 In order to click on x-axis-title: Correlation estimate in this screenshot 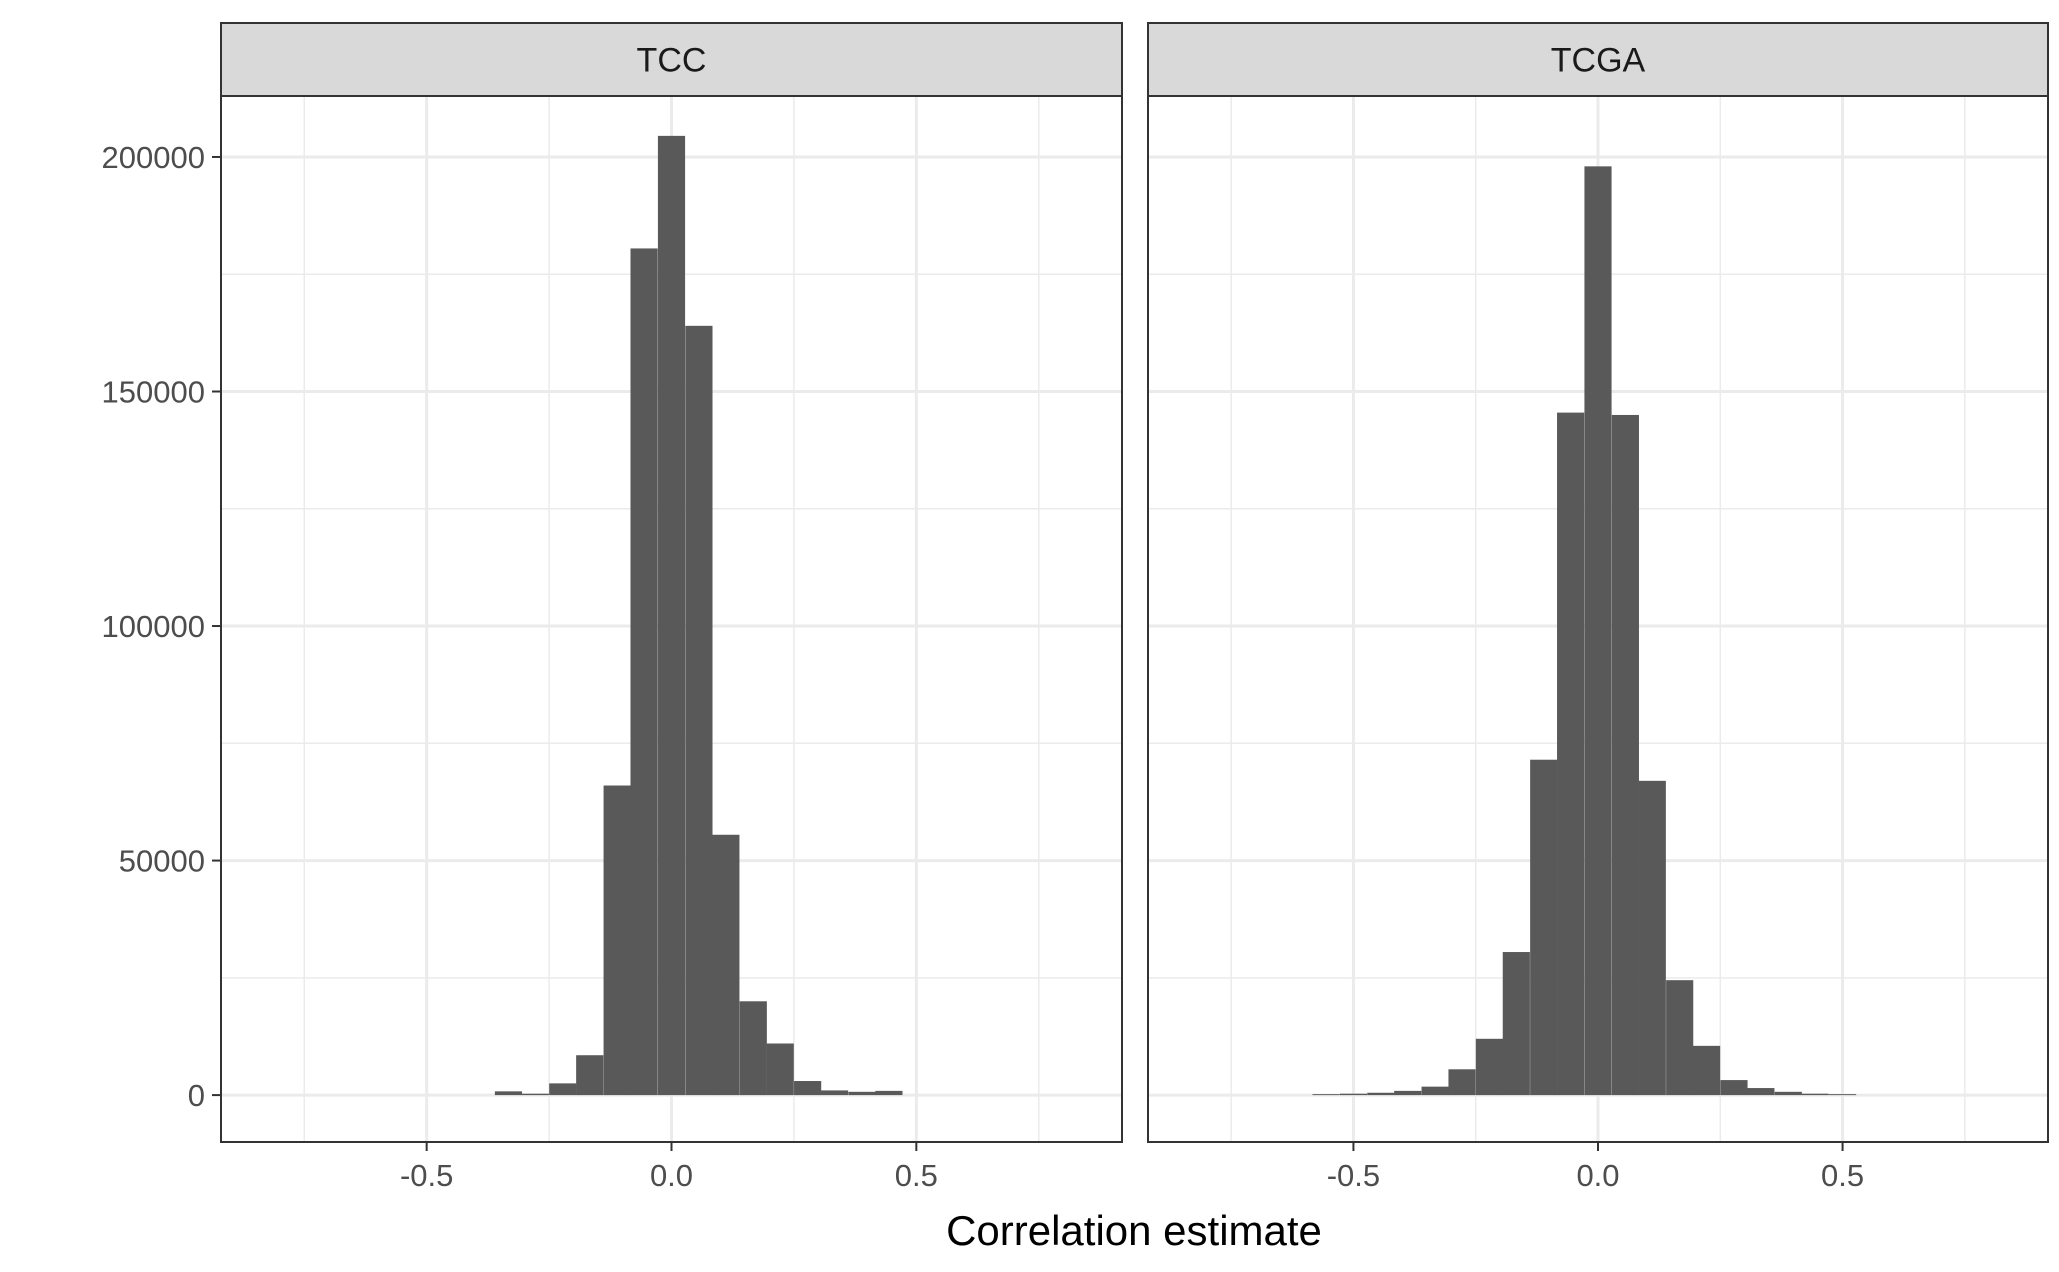, I will do `click(1134, 1230)`.